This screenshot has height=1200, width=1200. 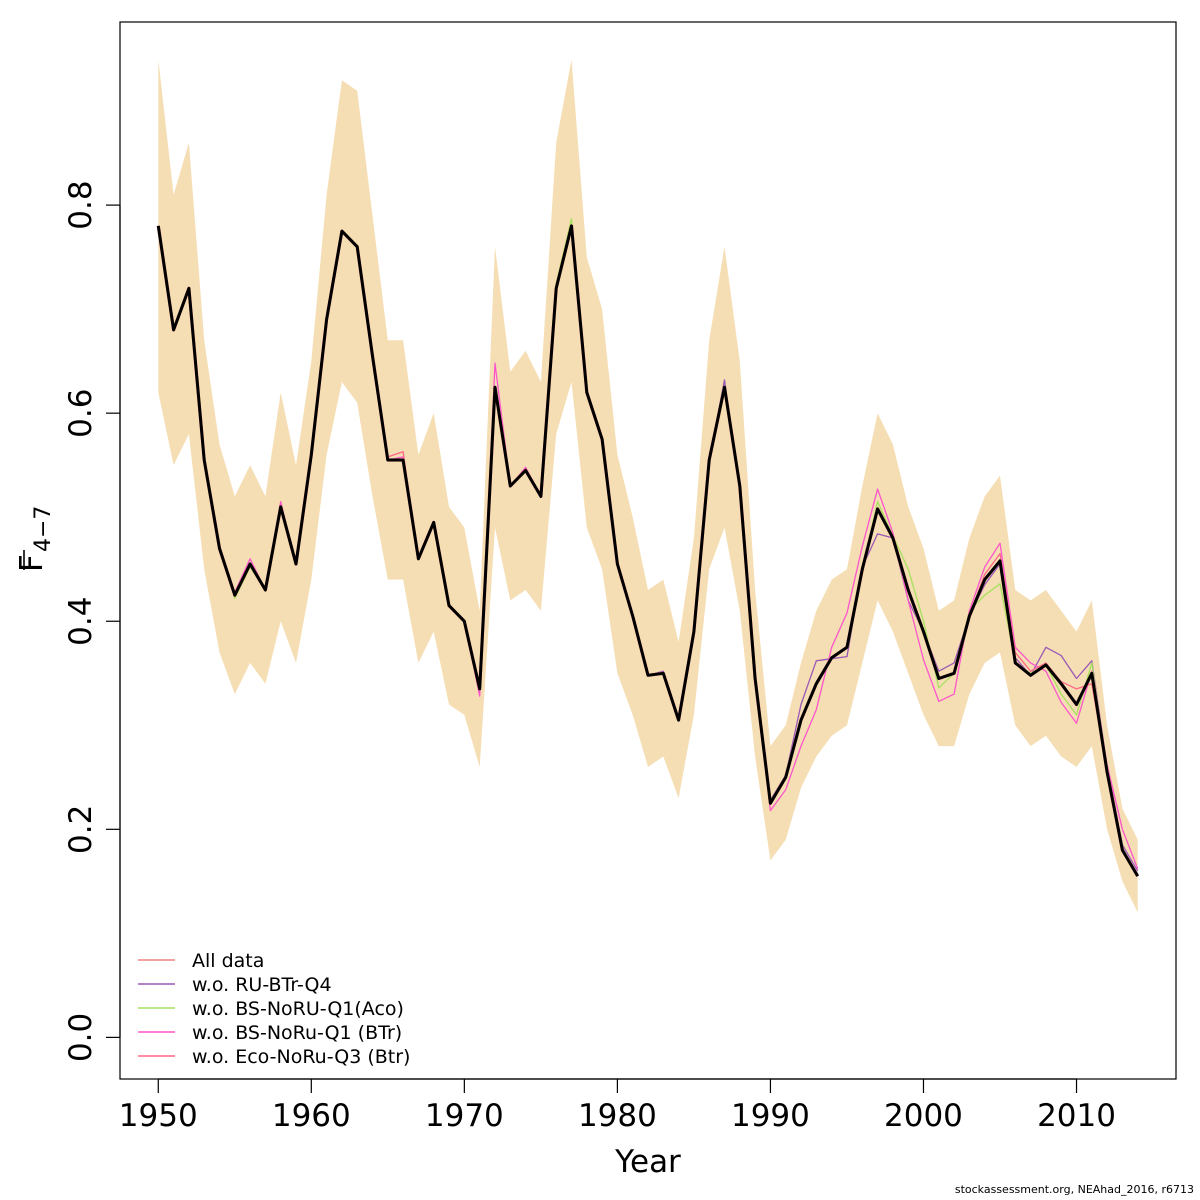 What do you see at coordinates (464, 1116) in the screenshot?
I see `x-tick-label: 1970` at bounding box center [464, 1116].